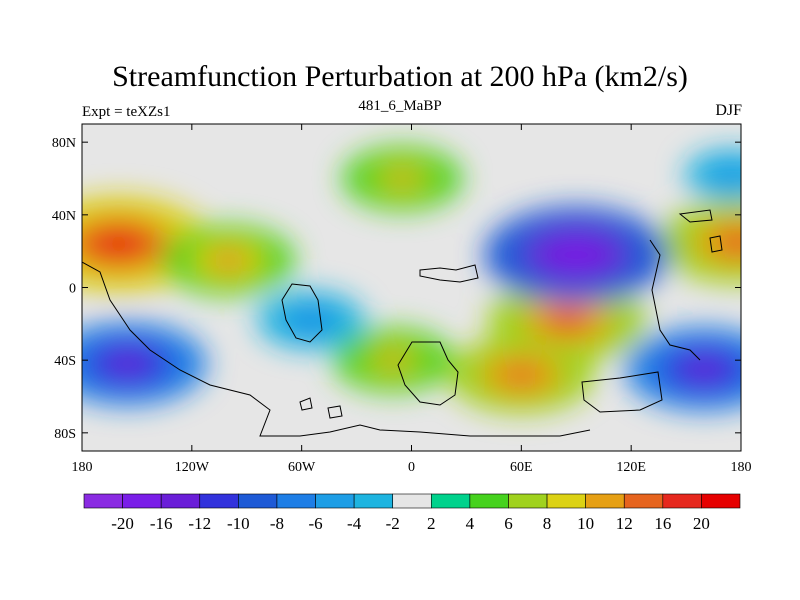 This screenshot has width=800, height=600. What do you see at coordinates (65, 434) in the screenshot?
I see `y-tick-label: 80S` at bounding box center [65, 434].